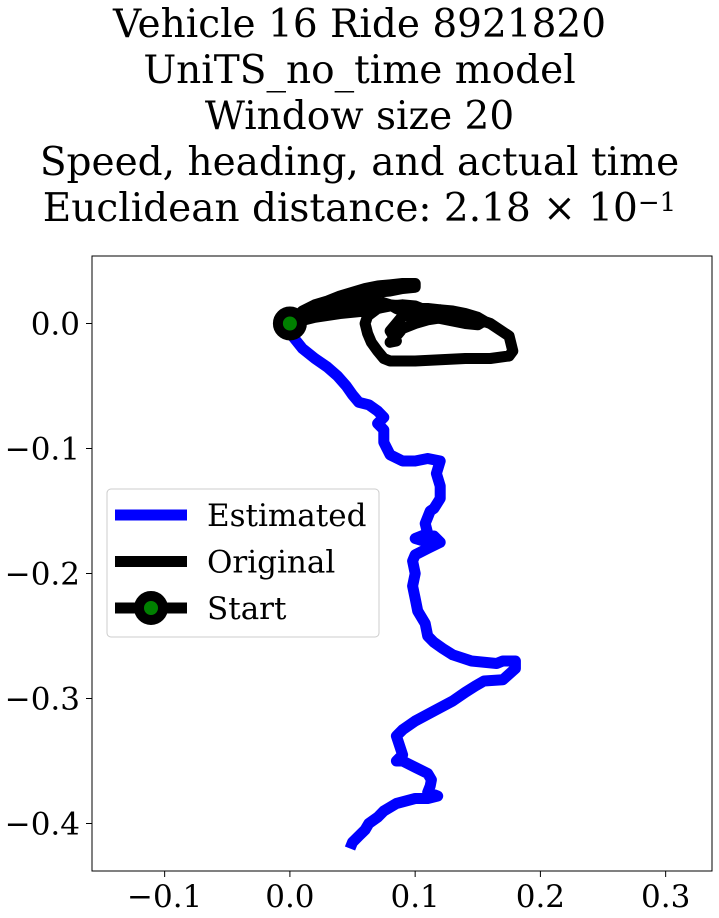 This screenshot has height=918, width=719. Describe the element at coordinates (42, 700) in the screenshot. I see `y-tick-label: −0.3` at that location.